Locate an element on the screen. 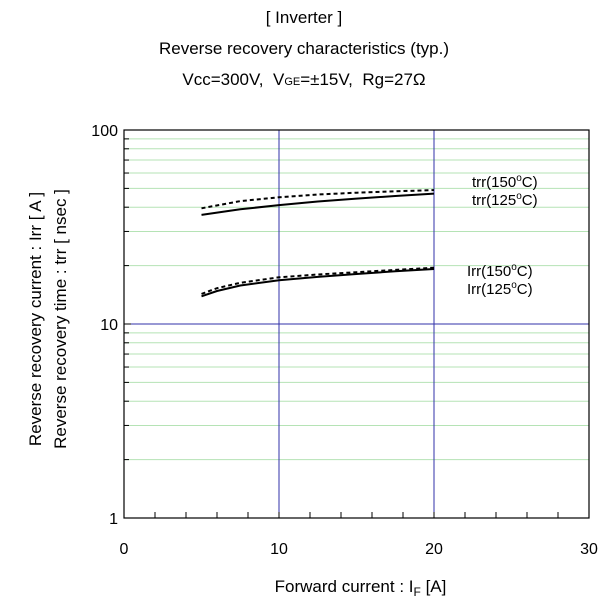 The image size is (608, 604). chart-conditions: Vcc=300V, VGE=±15V, Rg=27Ω is located at coordinates (304, 81).